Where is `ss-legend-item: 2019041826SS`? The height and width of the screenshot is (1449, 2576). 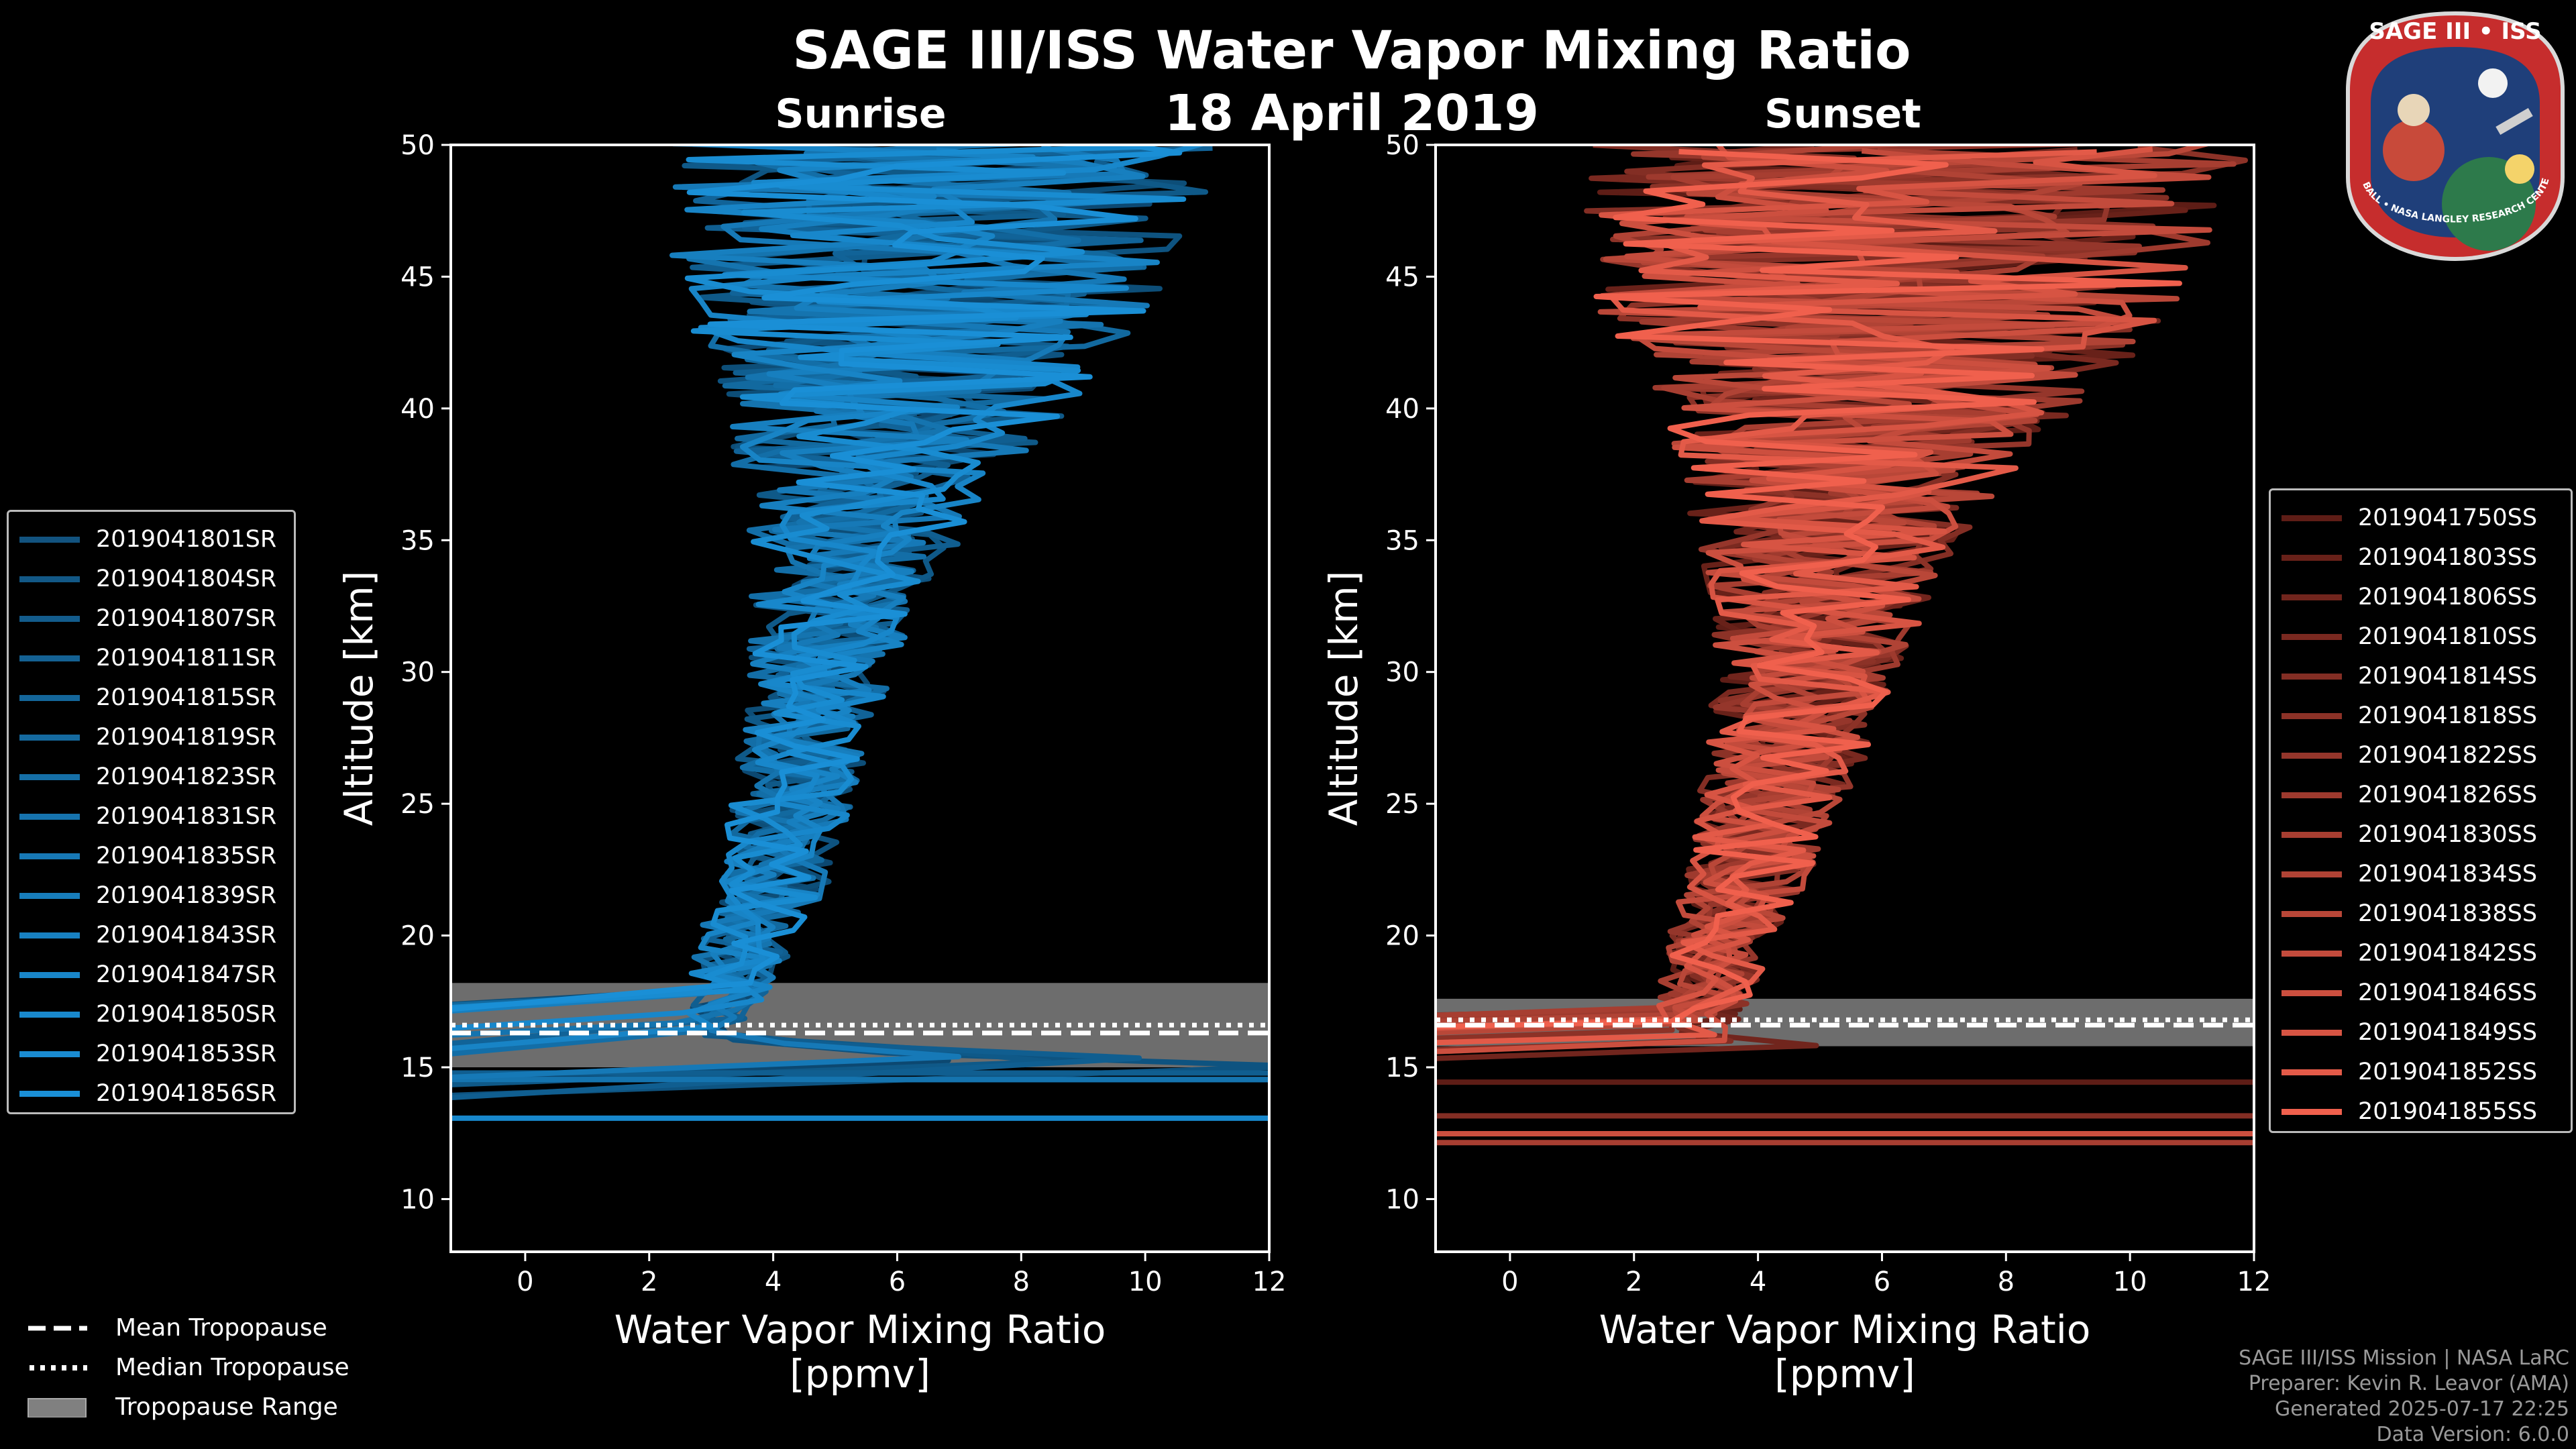 ss-legend-item: 2019041826SS is located at coordinates (2404, 794).